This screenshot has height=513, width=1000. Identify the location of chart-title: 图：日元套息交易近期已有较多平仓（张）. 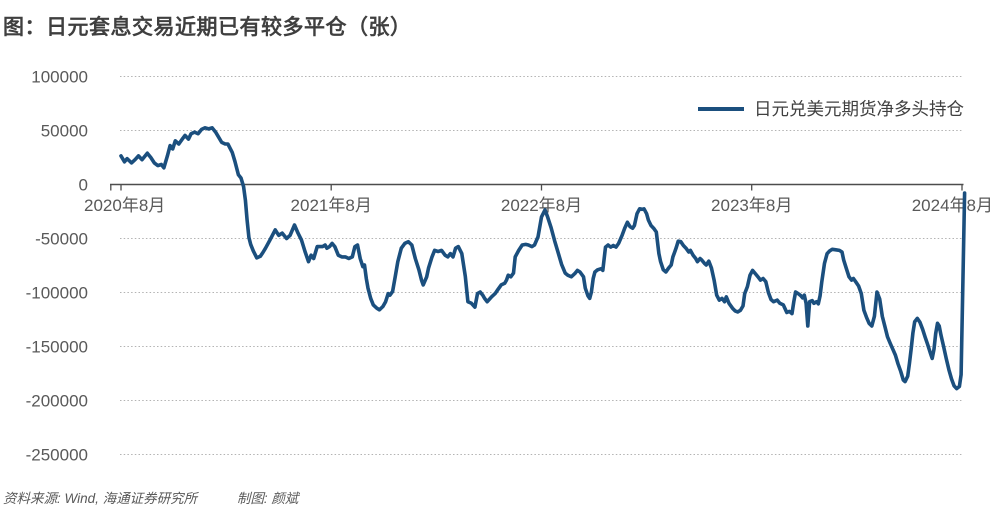
(207, 27).